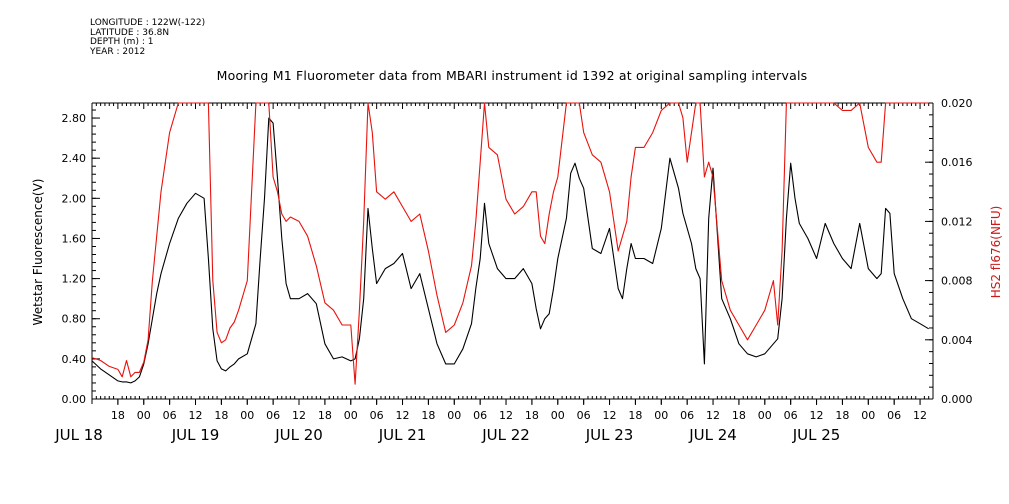  What do you see at coordinates (74, 399) in the screenshot?
I see `y-tick-label-left: 0.00` at bounding box center [74, 399].